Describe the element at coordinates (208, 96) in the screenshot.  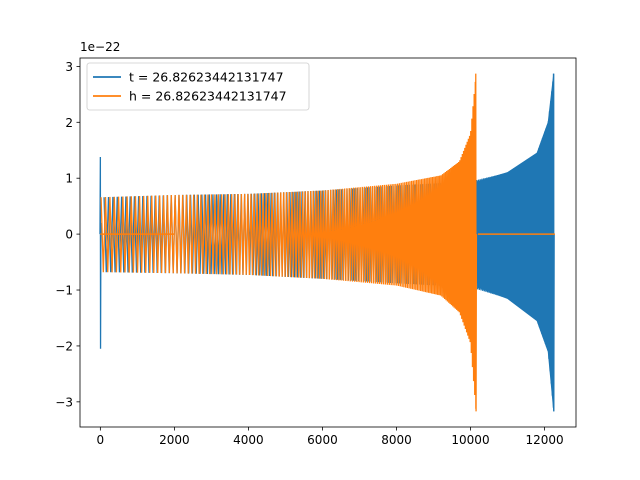
I see `legend-label-2: h = 26.82623442131747` at that location.